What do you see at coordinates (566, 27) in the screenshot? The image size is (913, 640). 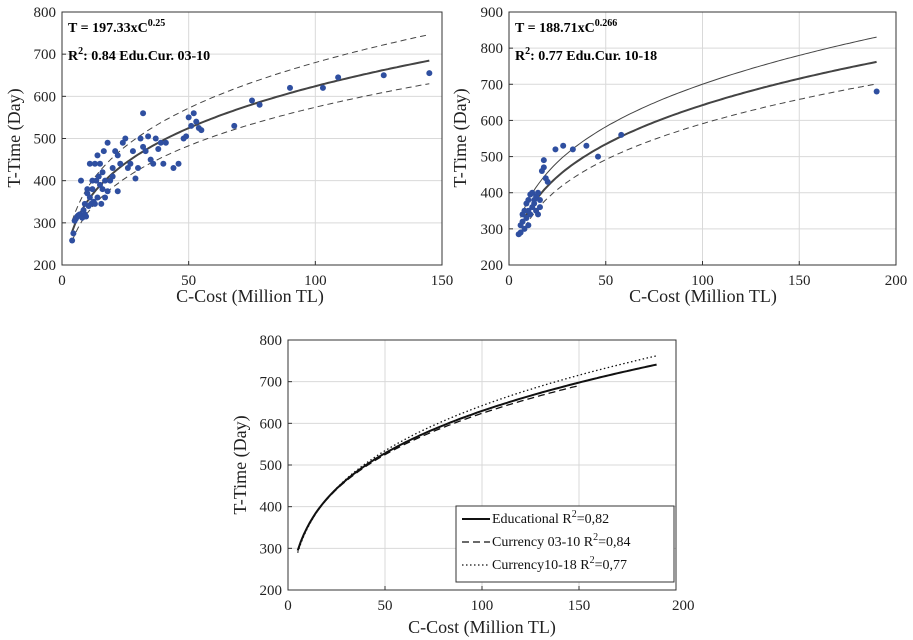 I see `fit-equation: T = 188.71xC0.266` at bounding box center [566, 27].